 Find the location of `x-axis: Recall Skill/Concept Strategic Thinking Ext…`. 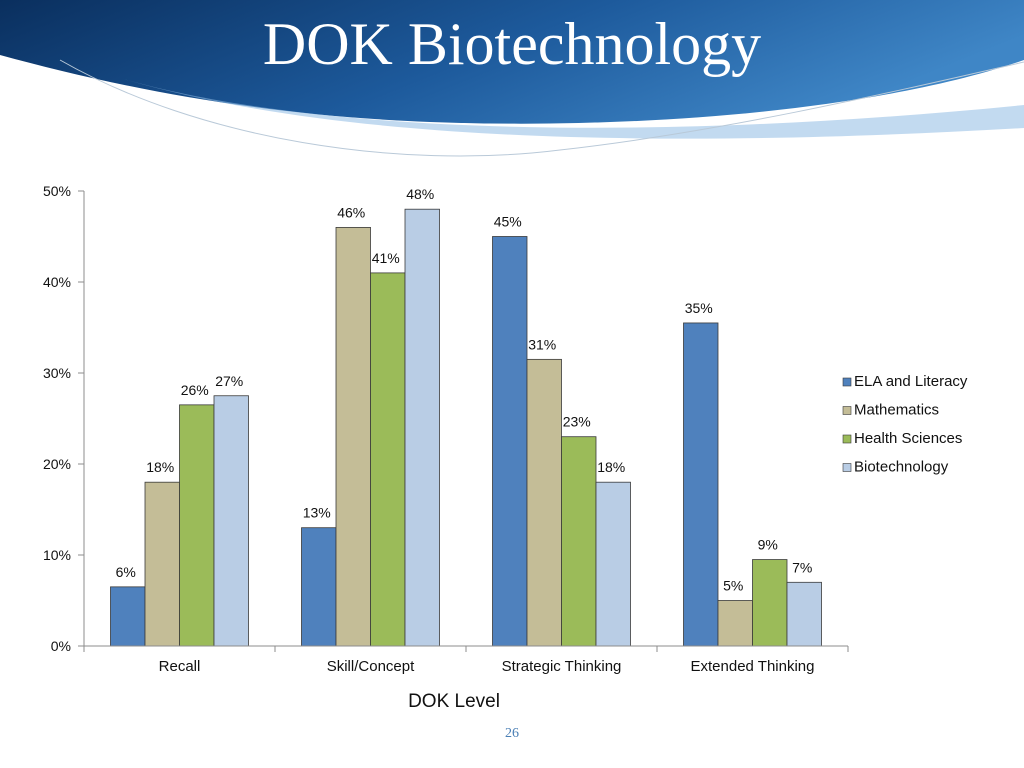

x-axis: Recall Skill/Concept Strategic Thinking Ext… is located at coordinates (466, 660).